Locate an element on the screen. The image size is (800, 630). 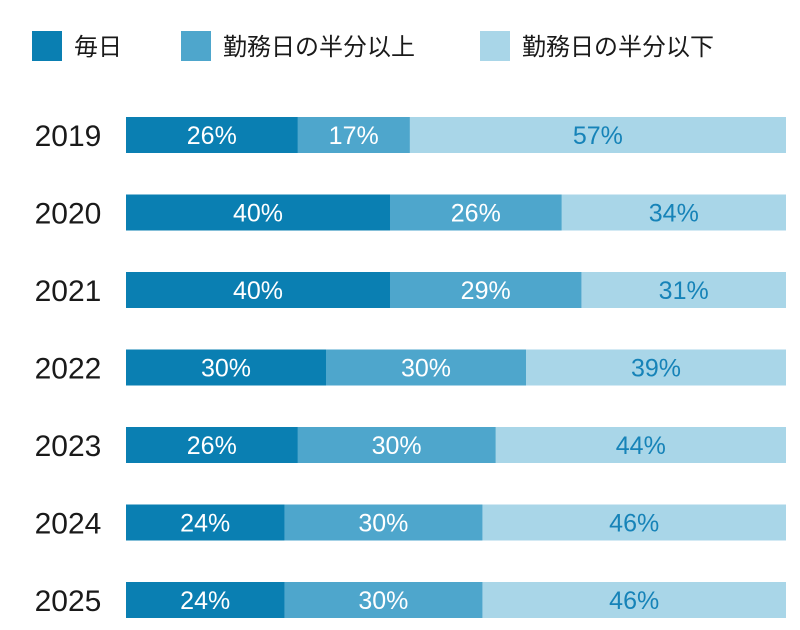
year-label: 2024 is located at coordinates (68, 524).